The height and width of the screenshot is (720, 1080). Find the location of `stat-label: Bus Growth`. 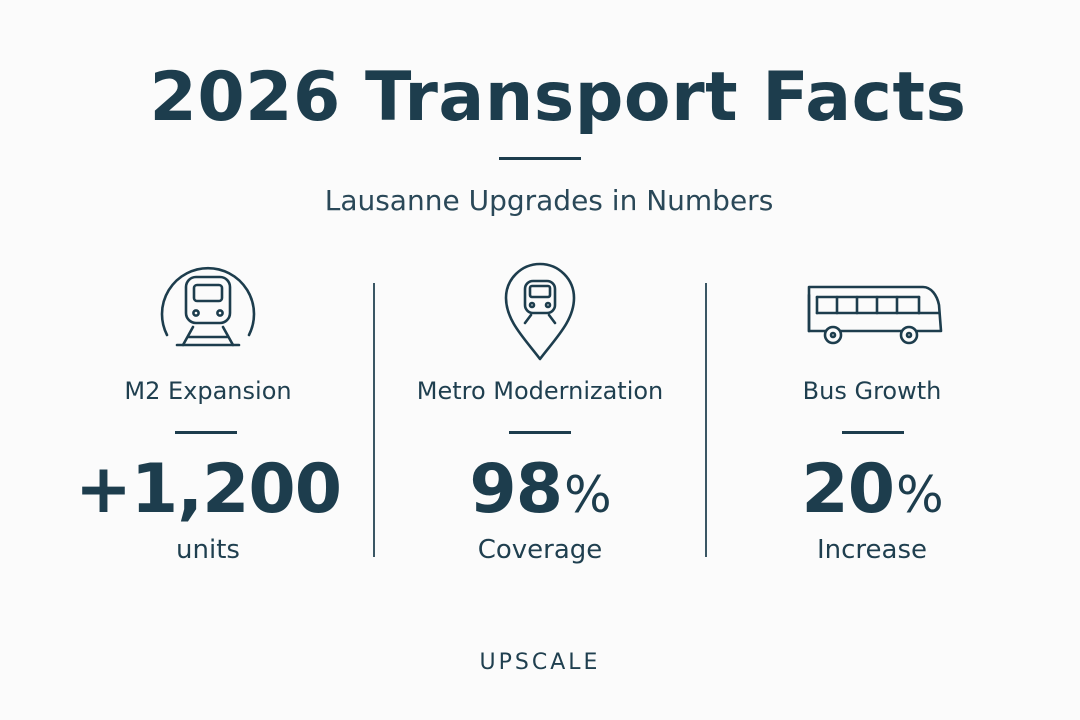

stat-label: Bus Growth is located at coordinates (872, 391).